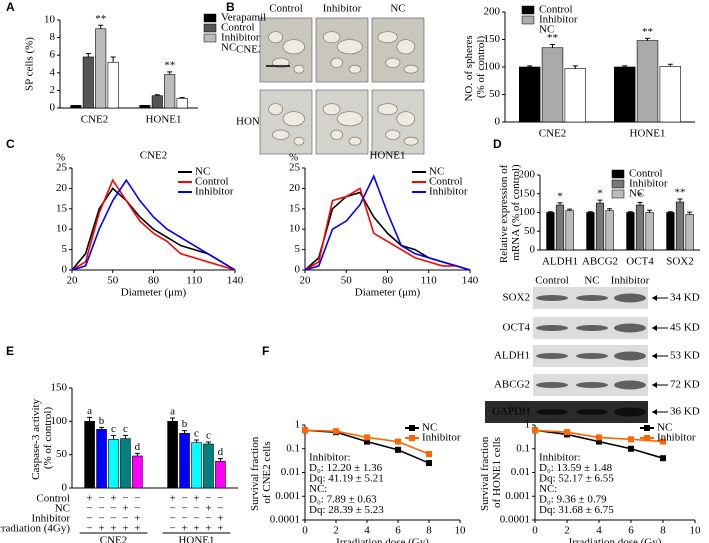 Image resolution: width=709 pixels, height=543 pixels. What do you see at coordinates (346, 468) in the screenshot?
I see `annotation: D₀: 12.20 ± 1.36` at bounding box center [346, 468].